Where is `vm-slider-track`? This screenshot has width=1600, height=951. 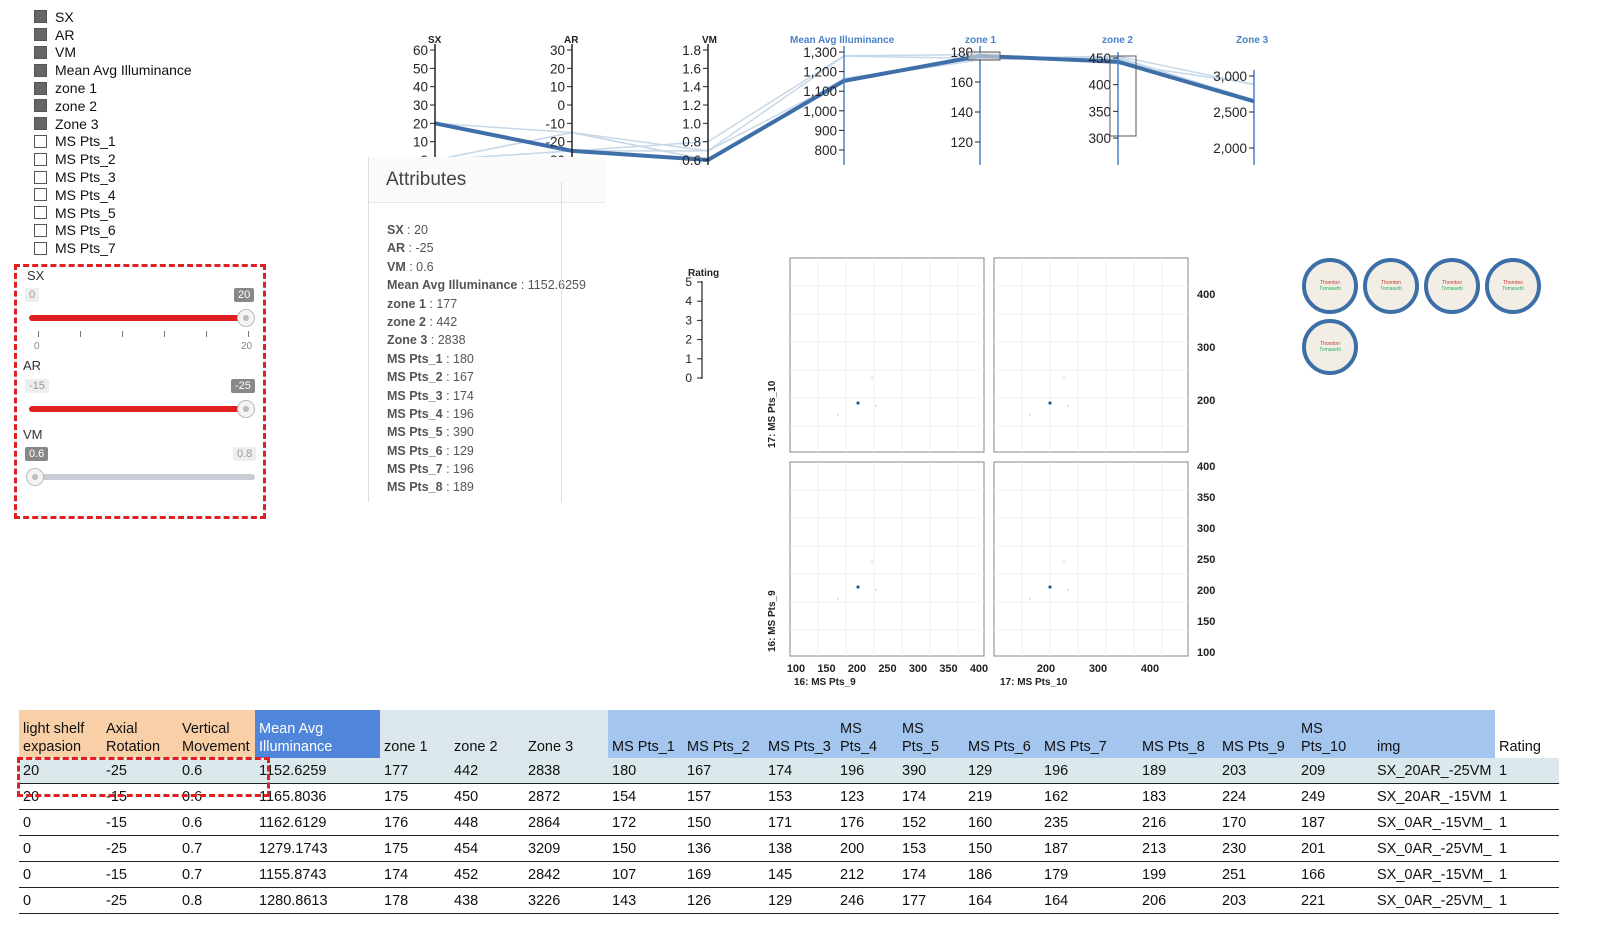
vm-slider-track is located at coordinates (142, 477).